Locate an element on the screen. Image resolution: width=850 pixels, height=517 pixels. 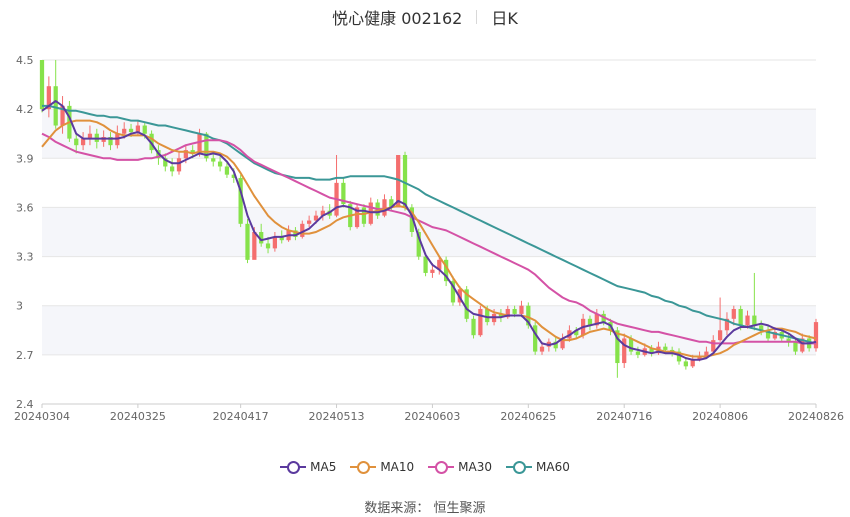
x-tick-label: 20240325 is located at coordinates (138, 416).